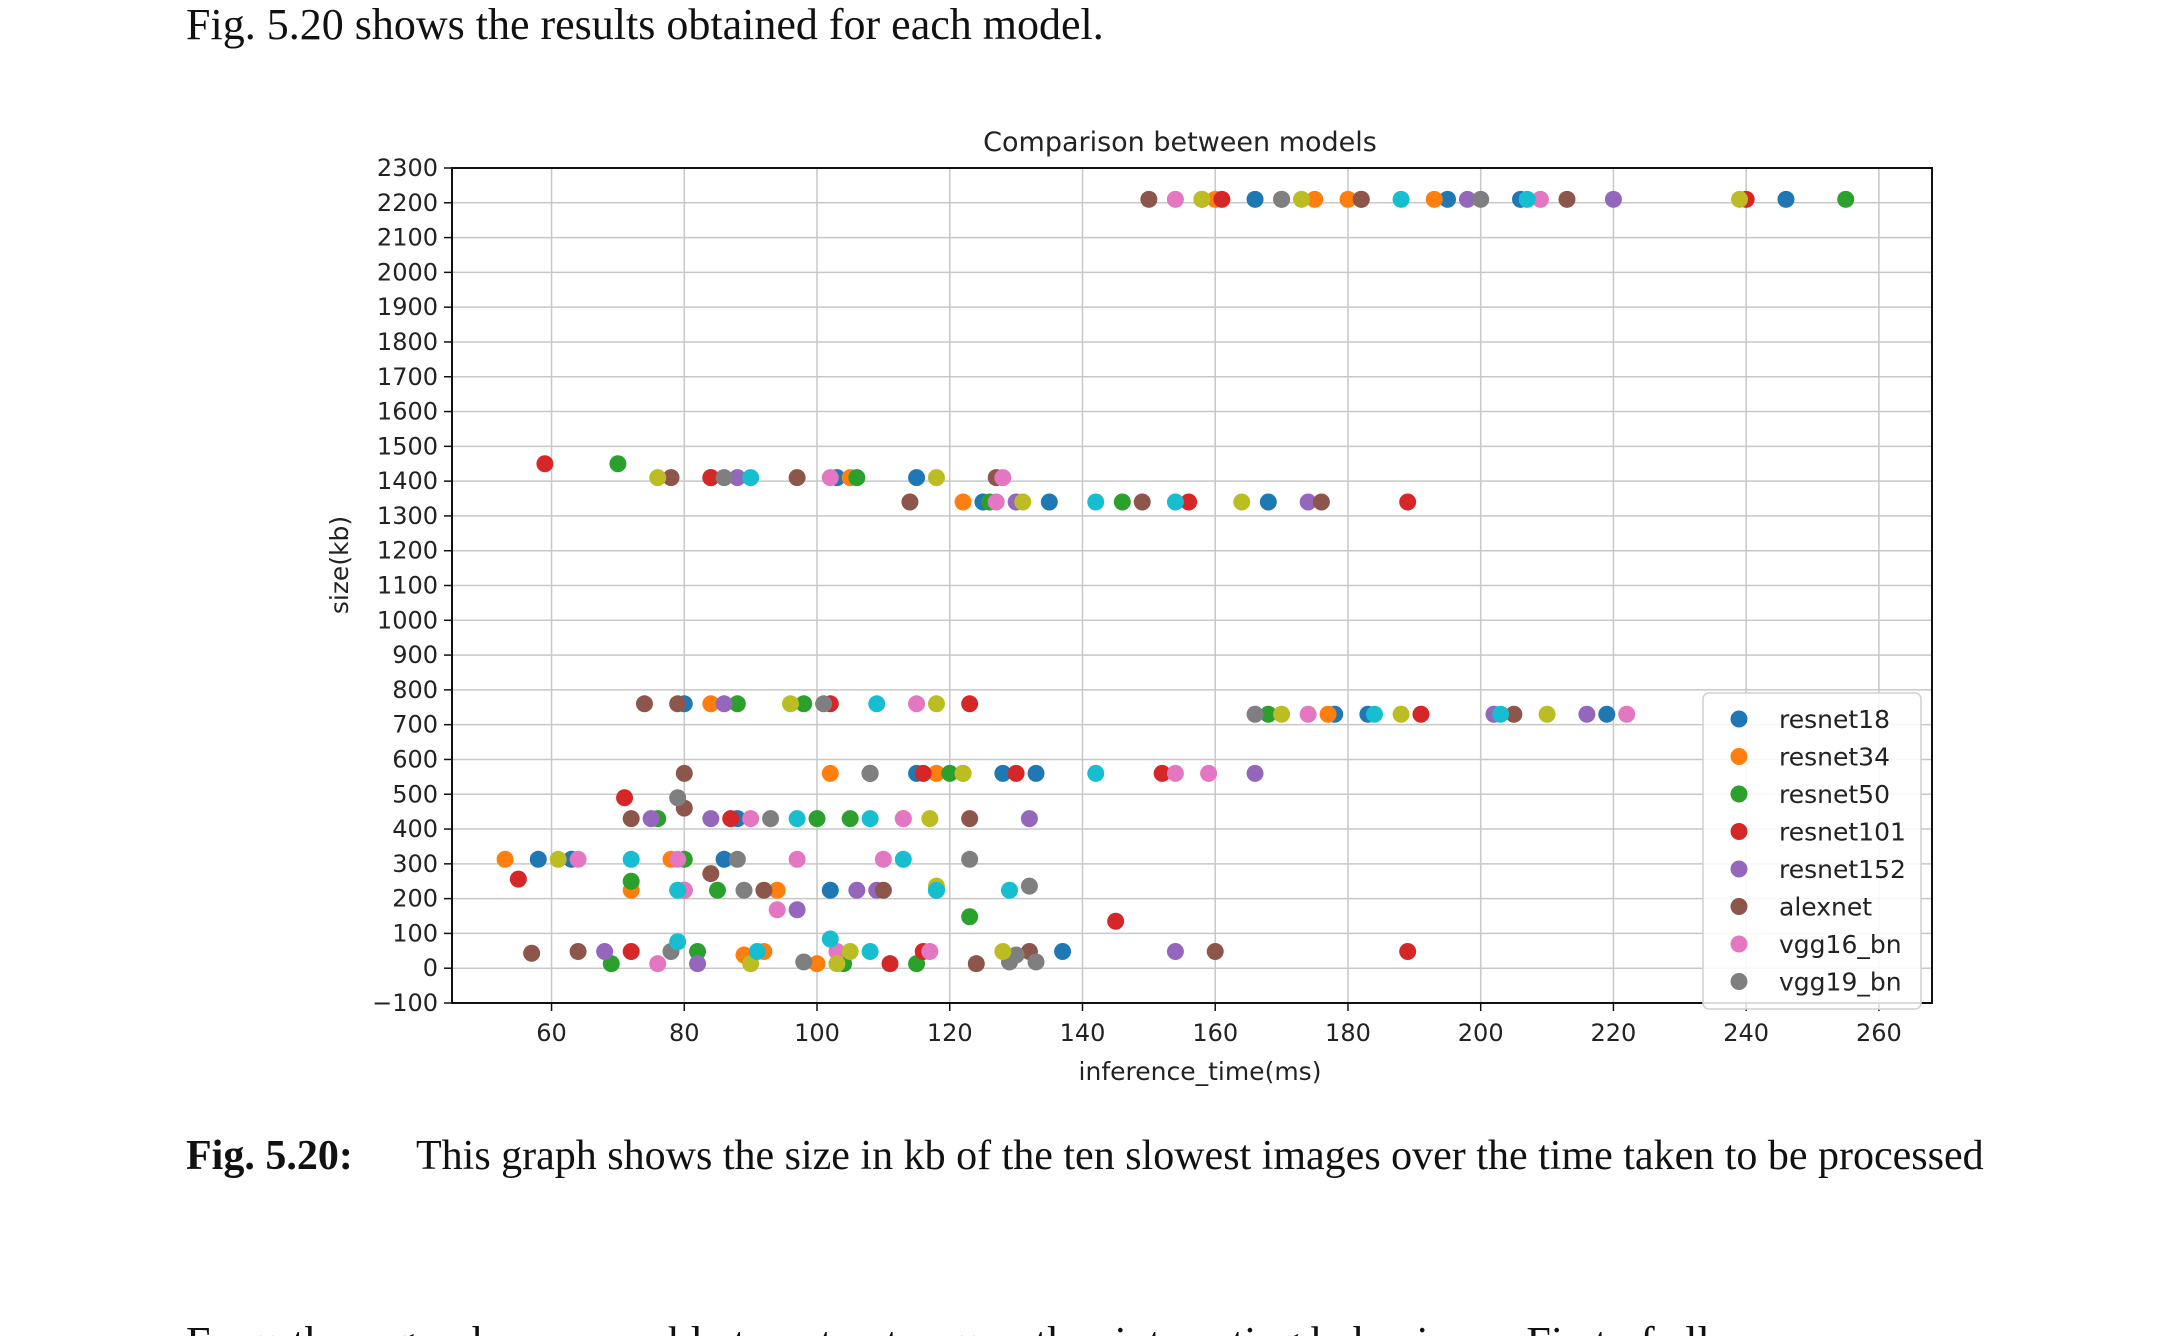  What do you see at coordinates (1200, 1071) in the screenshot?
I see `x-axis-label: inference_time(ms)` at bounding box center [1200, 1071].